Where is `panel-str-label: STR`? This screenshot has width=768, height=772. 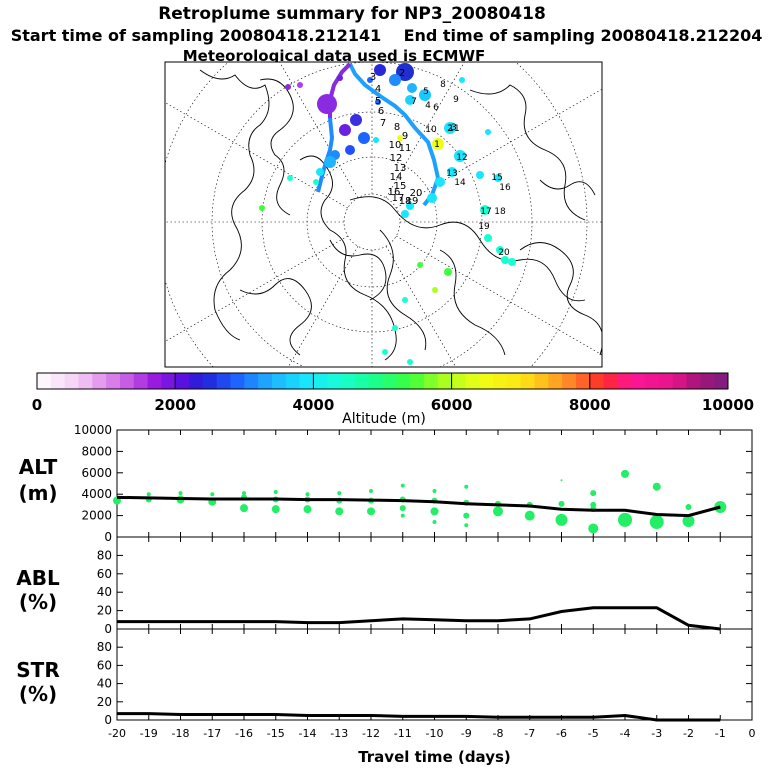 panel-str-label: STR is located at coordinates (37, 670).